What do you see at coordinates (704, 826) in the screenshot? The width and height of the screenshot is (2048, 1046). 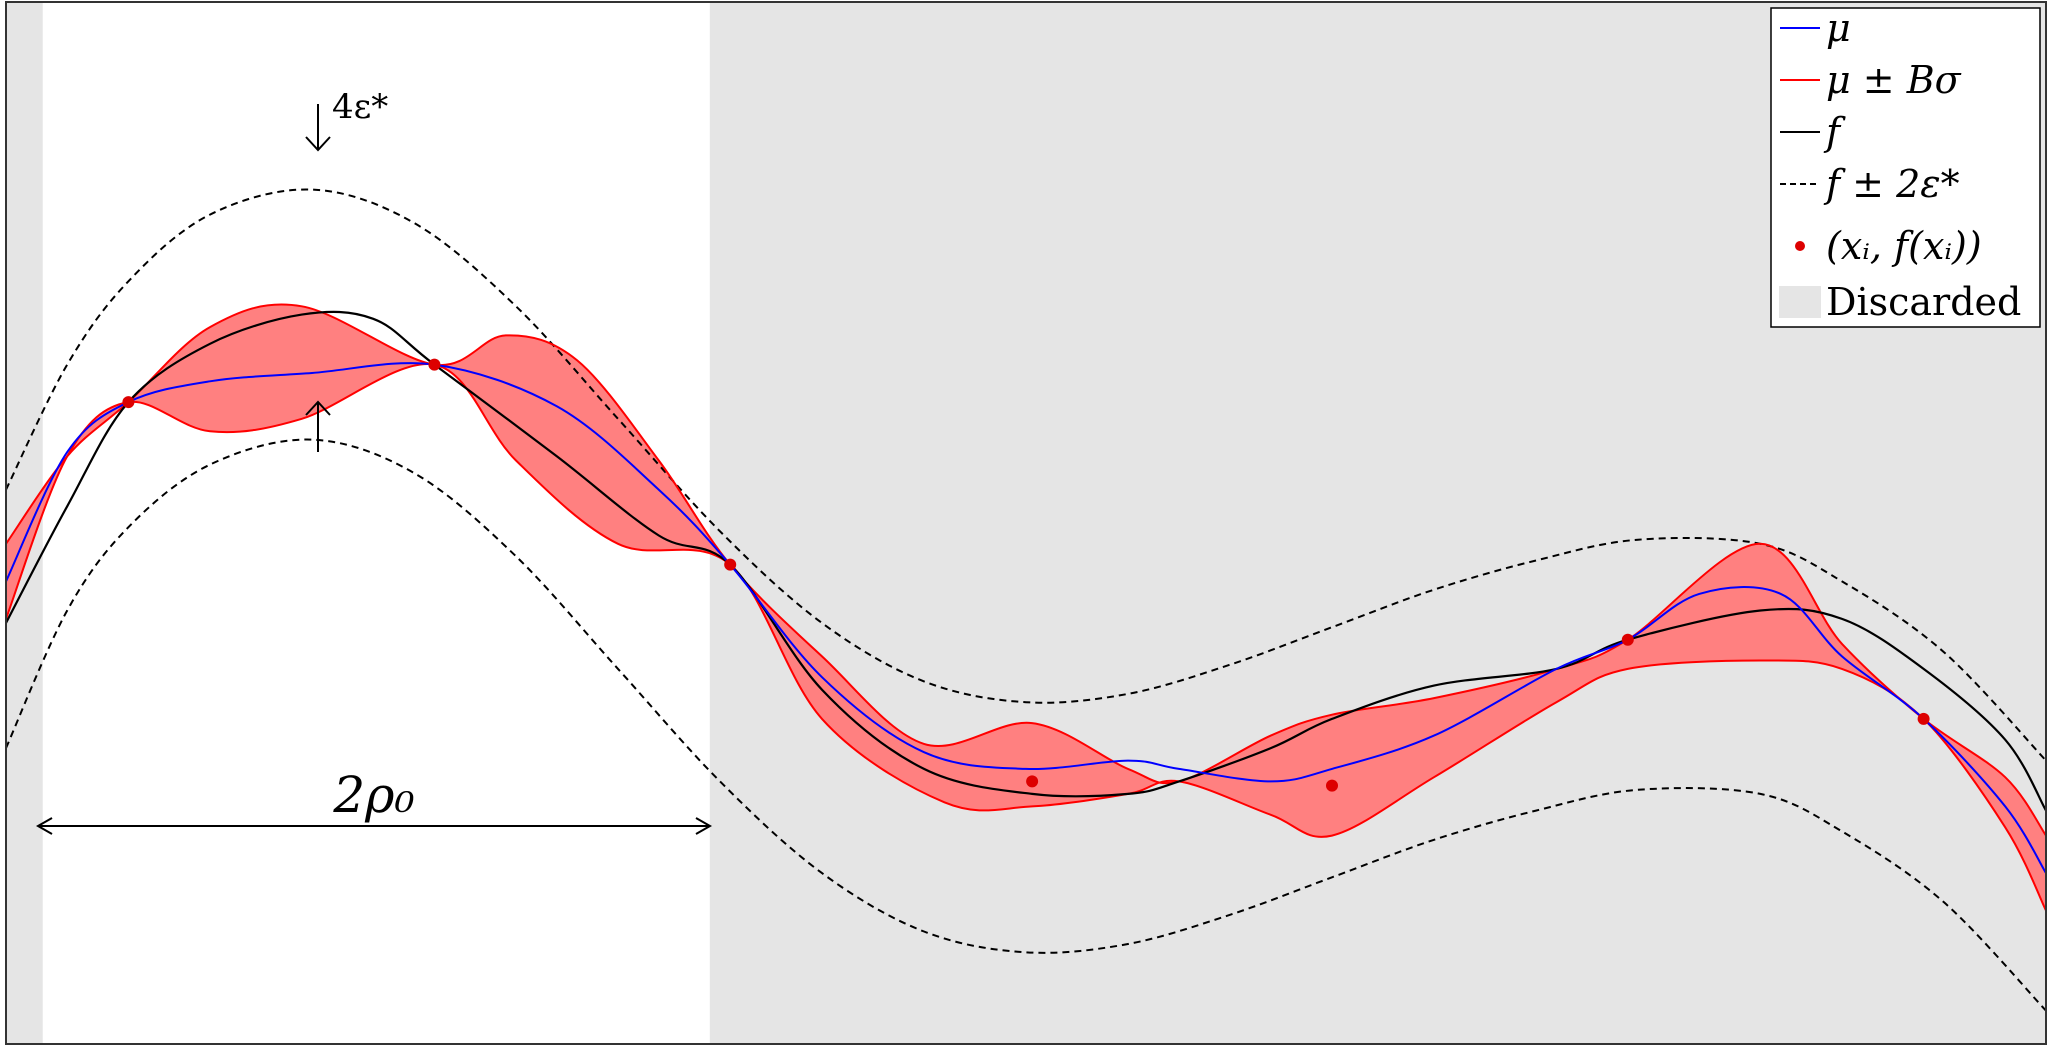 I see `width-arrowhead-right` at bounding box center [704, 826].